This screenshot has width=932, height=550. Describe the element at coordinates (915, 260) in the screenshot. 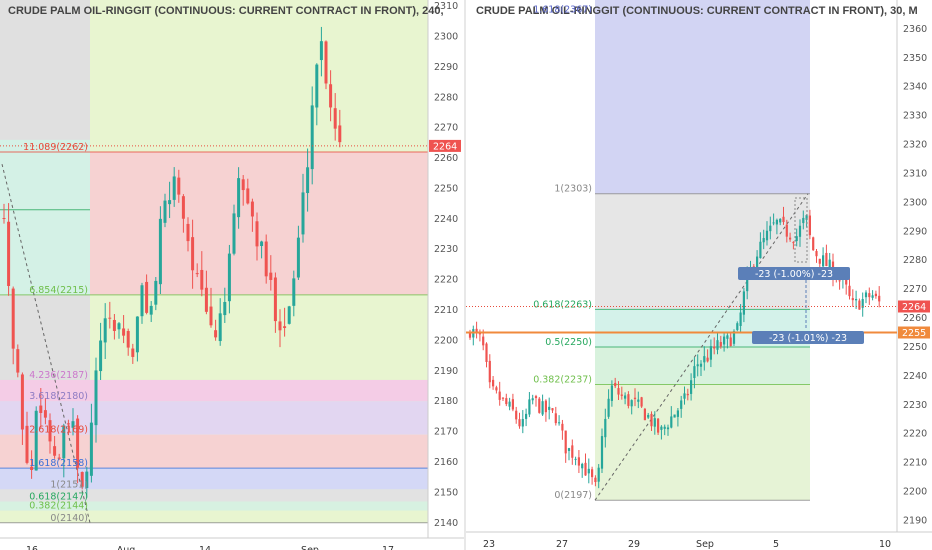

I see `panel-2-y-tick: 2280` at that location.